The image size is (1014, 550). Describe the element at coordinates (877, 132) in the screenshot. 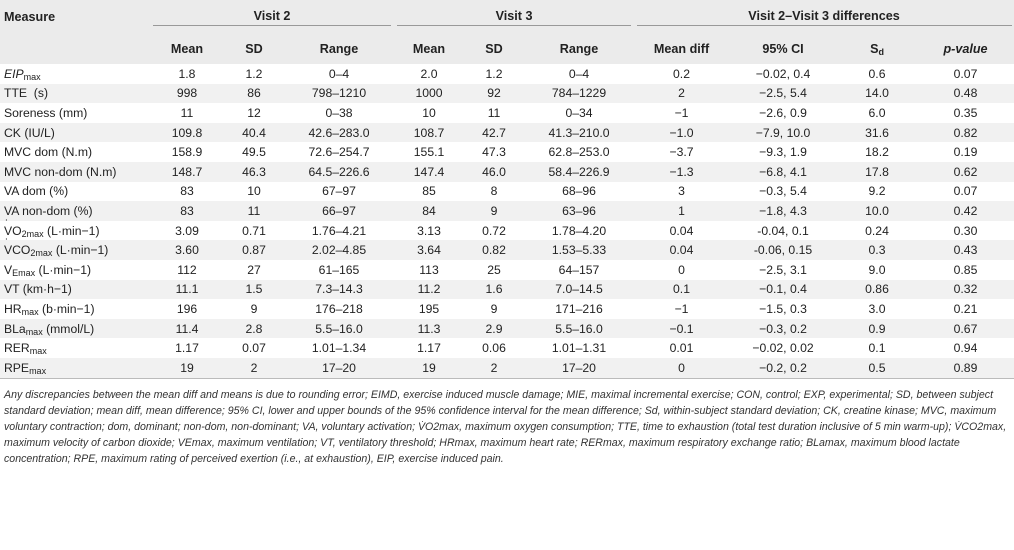

I see `sd-within-cell: 31.6` at that location.